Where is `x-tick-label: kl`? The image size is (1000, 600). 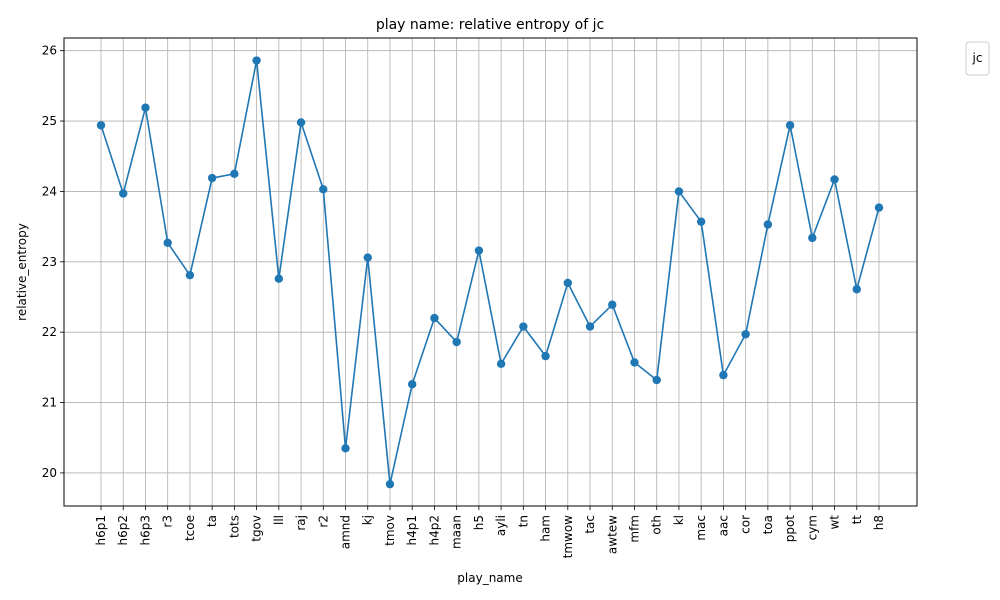 x-tick-label: kl is located at coordinates (679, 520).